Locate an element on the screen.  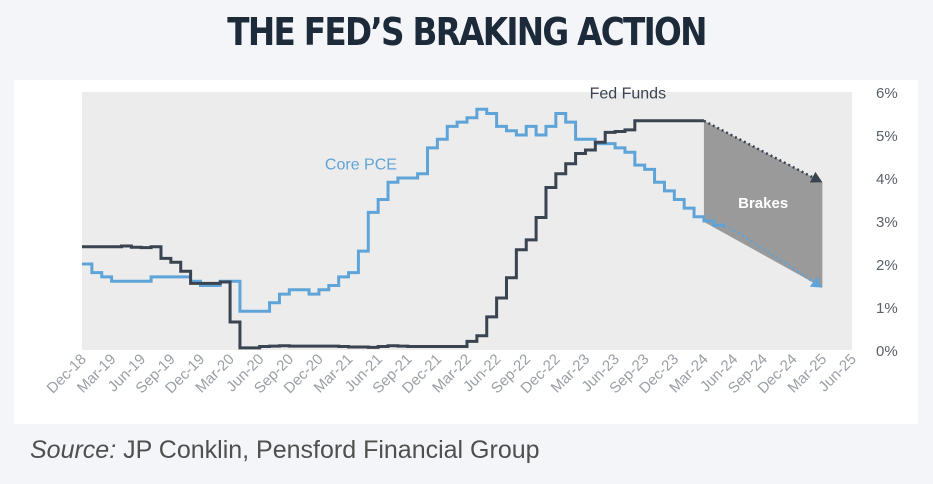
y-tick-label: 0% is located at coordinates (887, 351).